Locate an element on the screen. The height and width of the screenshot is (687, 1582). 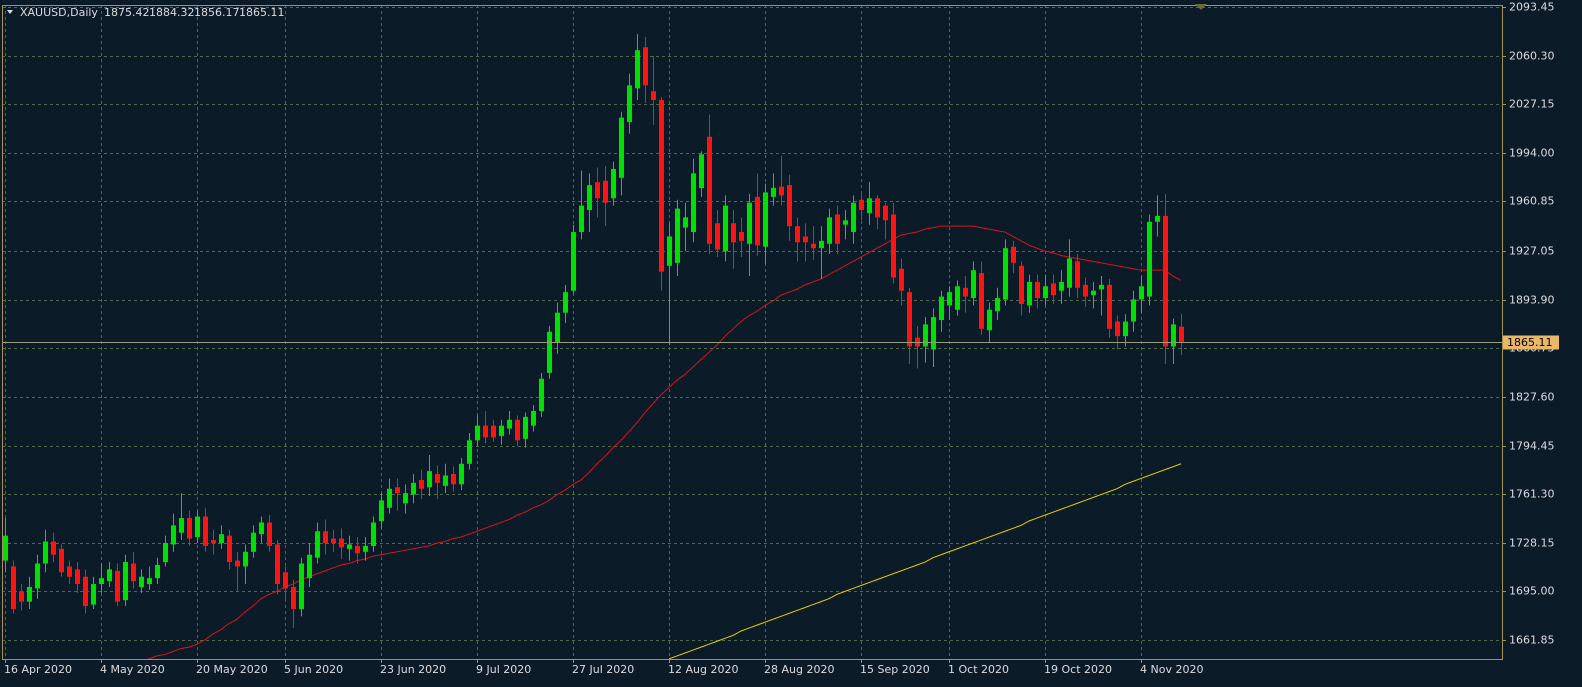
shift-marker is located at coordinates (1201, 7).